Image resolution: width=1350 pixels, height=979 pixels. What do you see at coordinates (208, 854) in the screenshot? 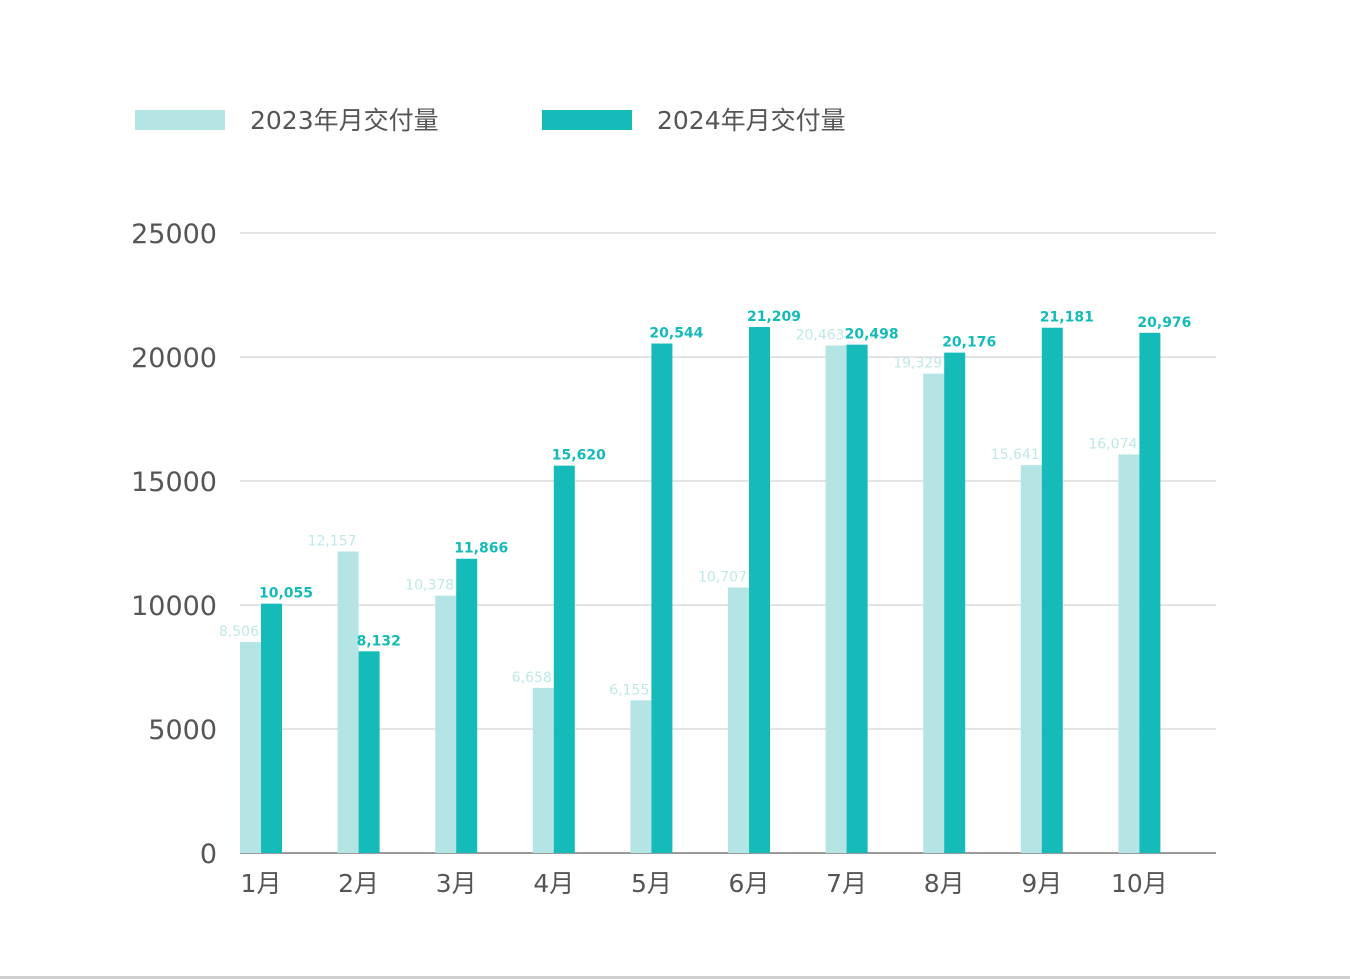
I see `y-tick-label: 0` at bounding box center [208, 854].